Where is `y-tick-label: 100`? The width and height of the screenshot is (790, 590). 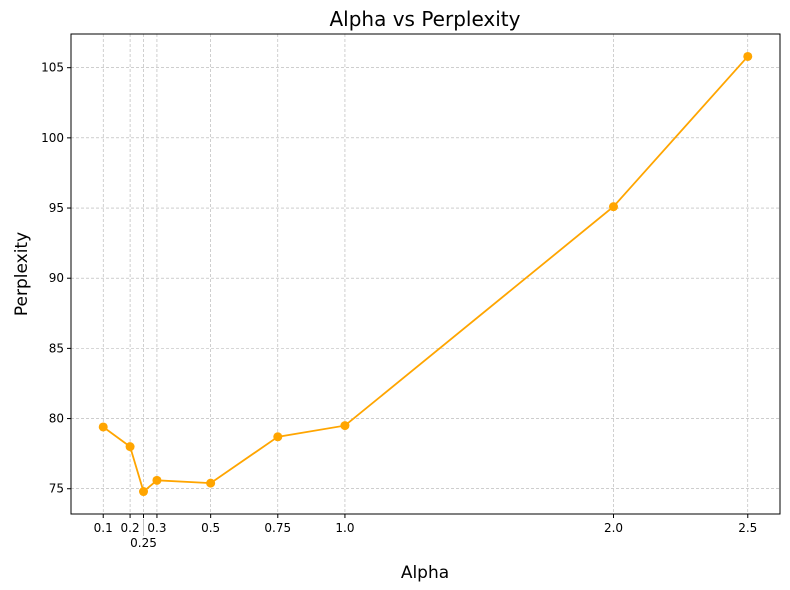 y-tick-label: 100 is located at coordinates (52, 138).